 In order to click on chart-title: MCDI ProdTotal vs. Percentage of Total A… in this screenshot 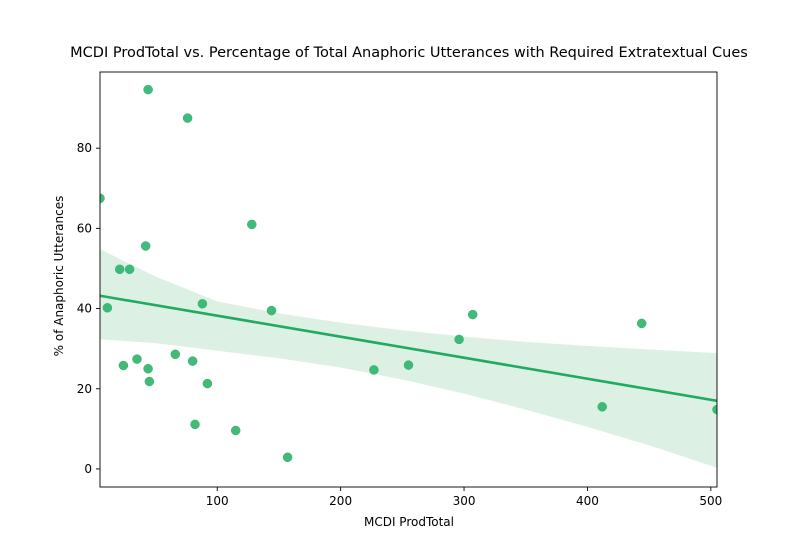, I will do `click(409, 53)`.